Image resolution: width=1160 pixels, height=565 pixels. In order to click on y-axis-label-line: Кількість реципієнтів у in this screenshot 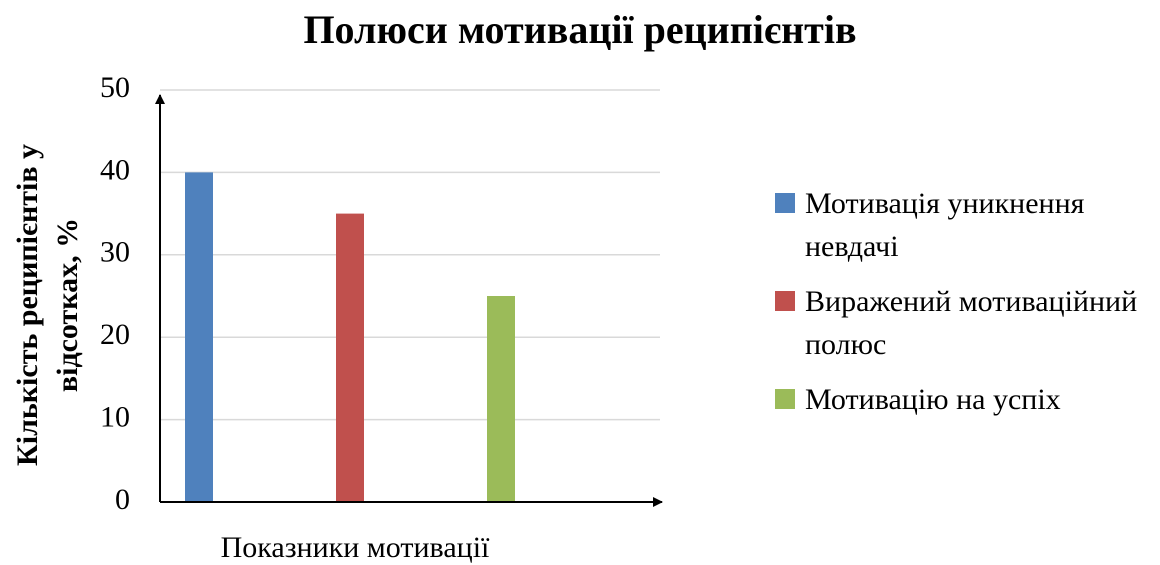, I will do `click(27, 305)`.